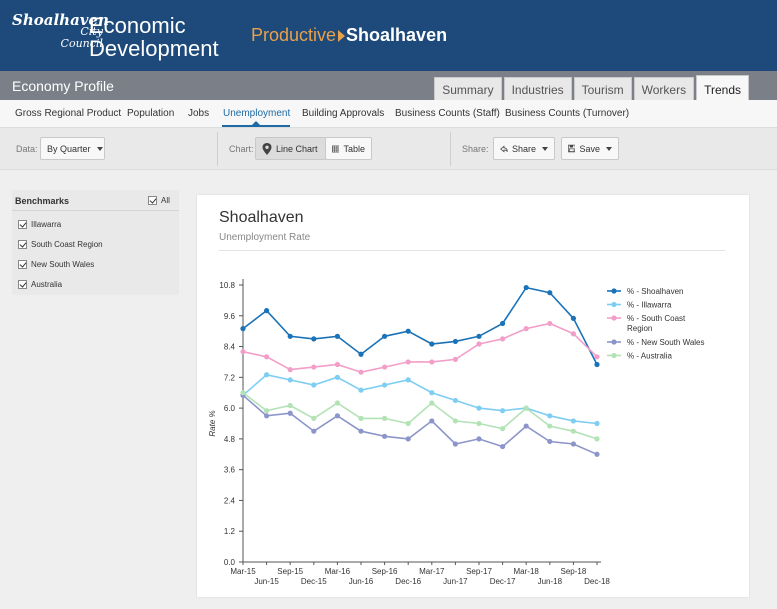  I want to click on tab-industries: Industries, so click(537, 88).